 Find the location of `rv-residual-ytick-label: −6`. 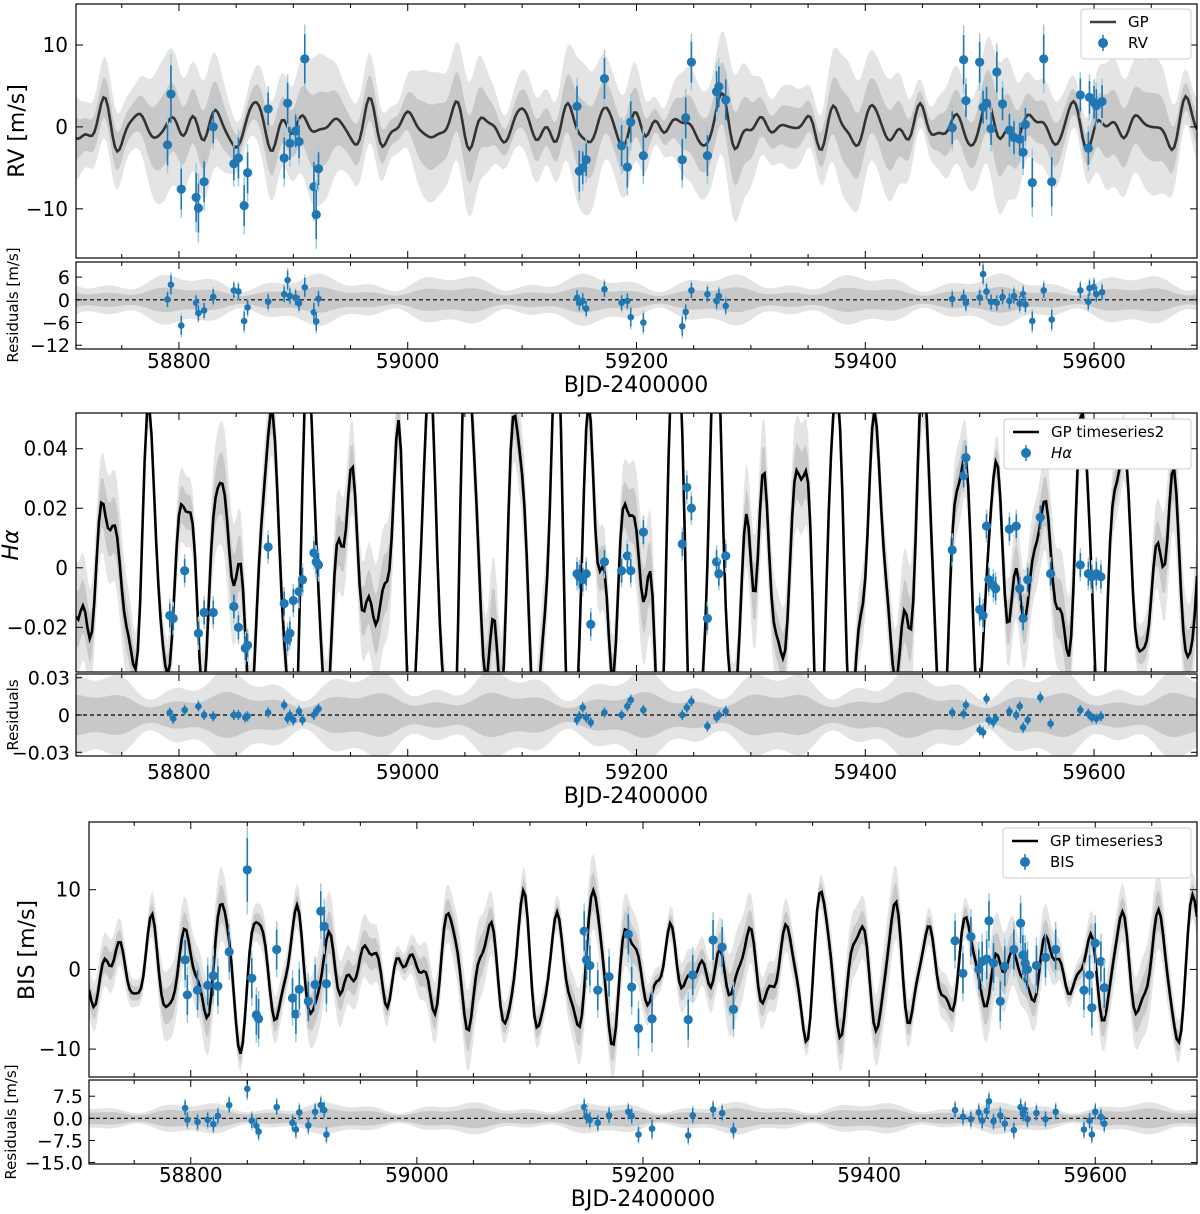

rv-residual-ytick-label: −6 is located at coordinates (56, 324).